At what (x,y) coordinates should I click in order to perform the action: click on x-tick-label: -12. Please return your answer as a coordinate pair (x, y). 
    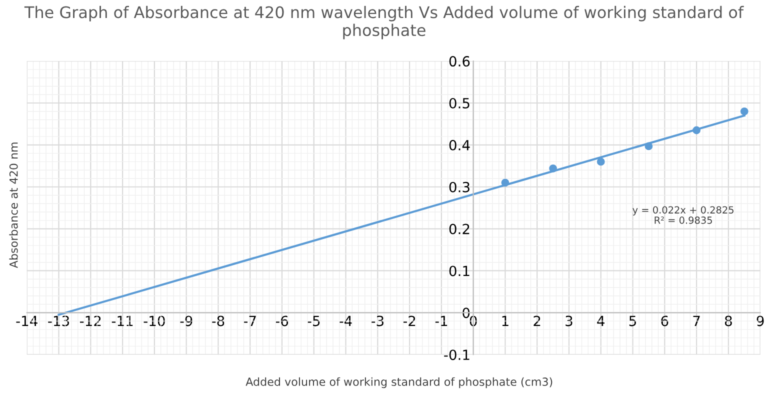
    Looking at the image, I should click on (90, 321).